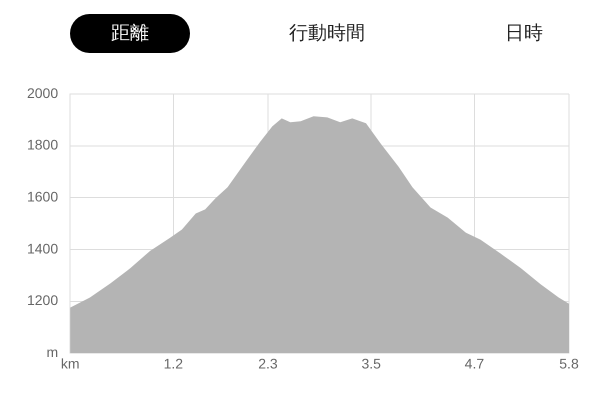 The image size is (609, 395). What do you see at coordinates (371, 363) in the screenshot?
I see `x-tick-label: 3.5` at bounding box center [371, 363].